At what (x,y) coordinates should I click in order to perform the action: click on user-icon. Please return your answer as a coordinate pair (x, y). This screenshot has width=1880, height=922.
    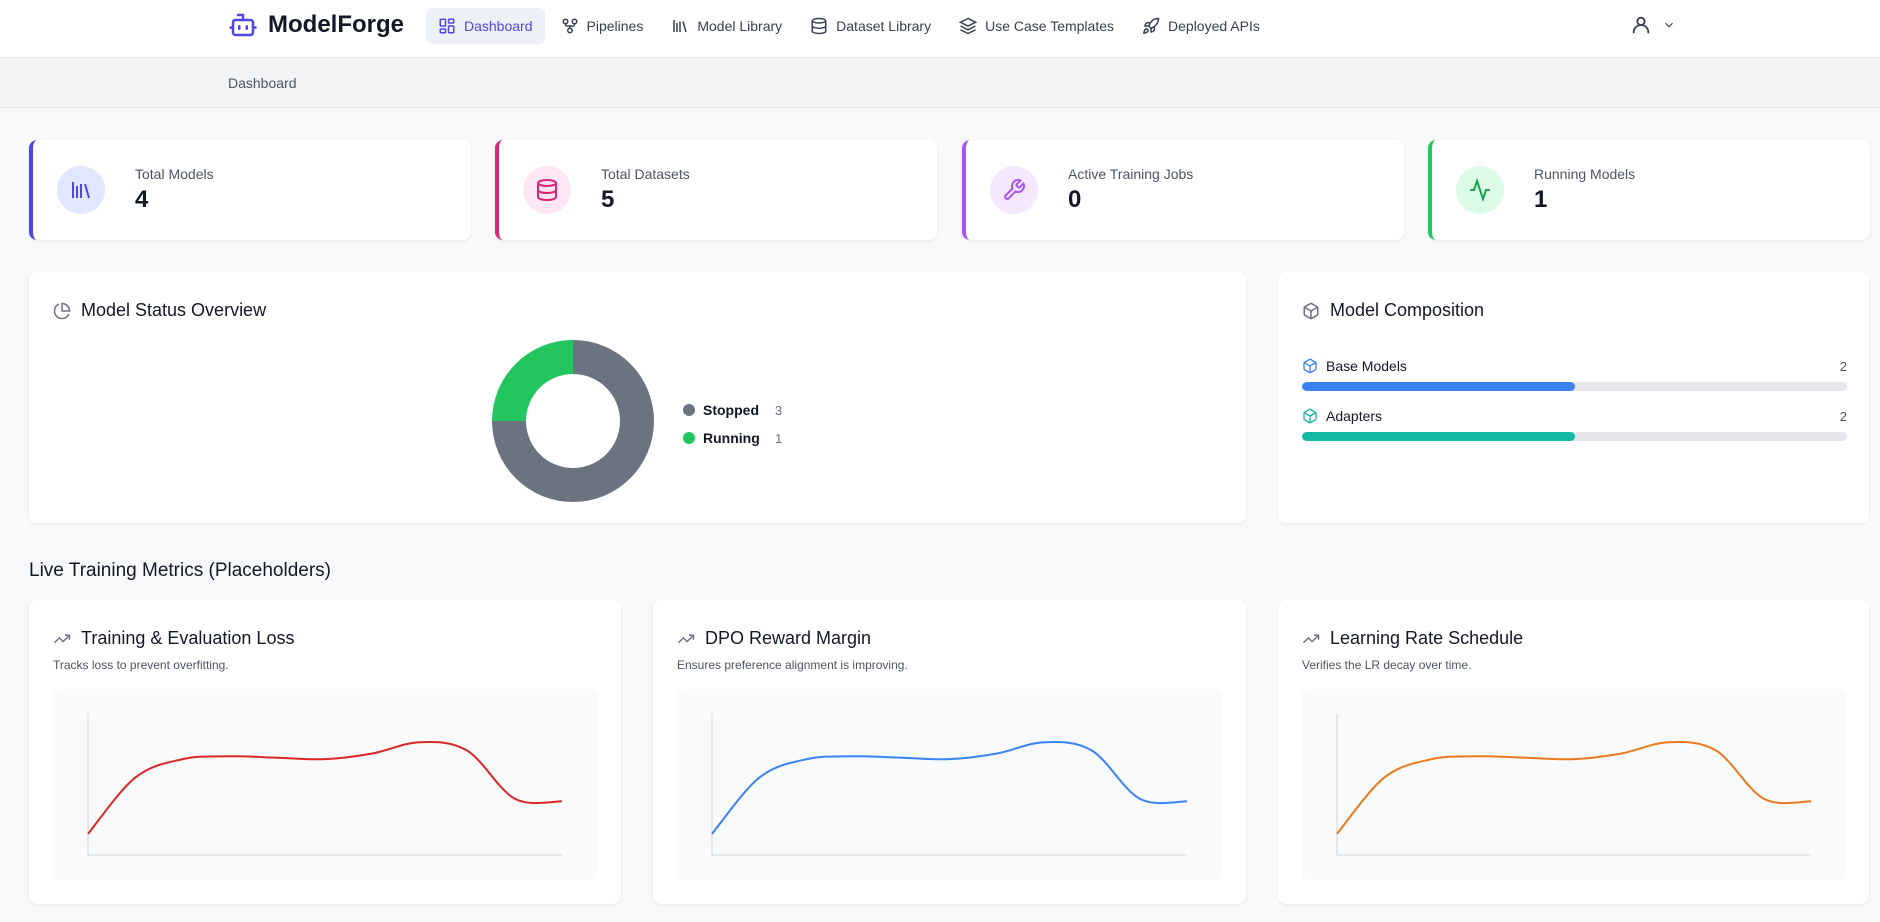
    Looking at the image, I should click on (1641, 25).